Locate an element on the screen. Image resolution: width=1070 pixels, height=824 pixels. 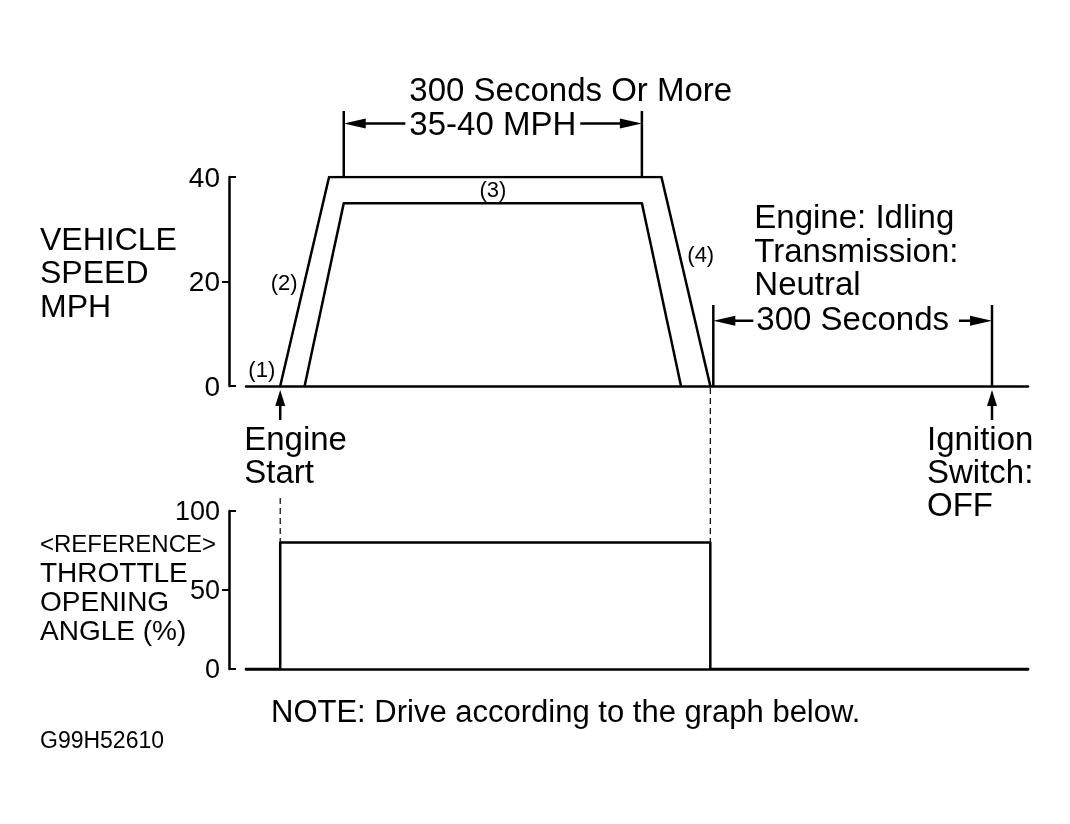
y-tick-label: 100 is located at coordinates (197, 511).